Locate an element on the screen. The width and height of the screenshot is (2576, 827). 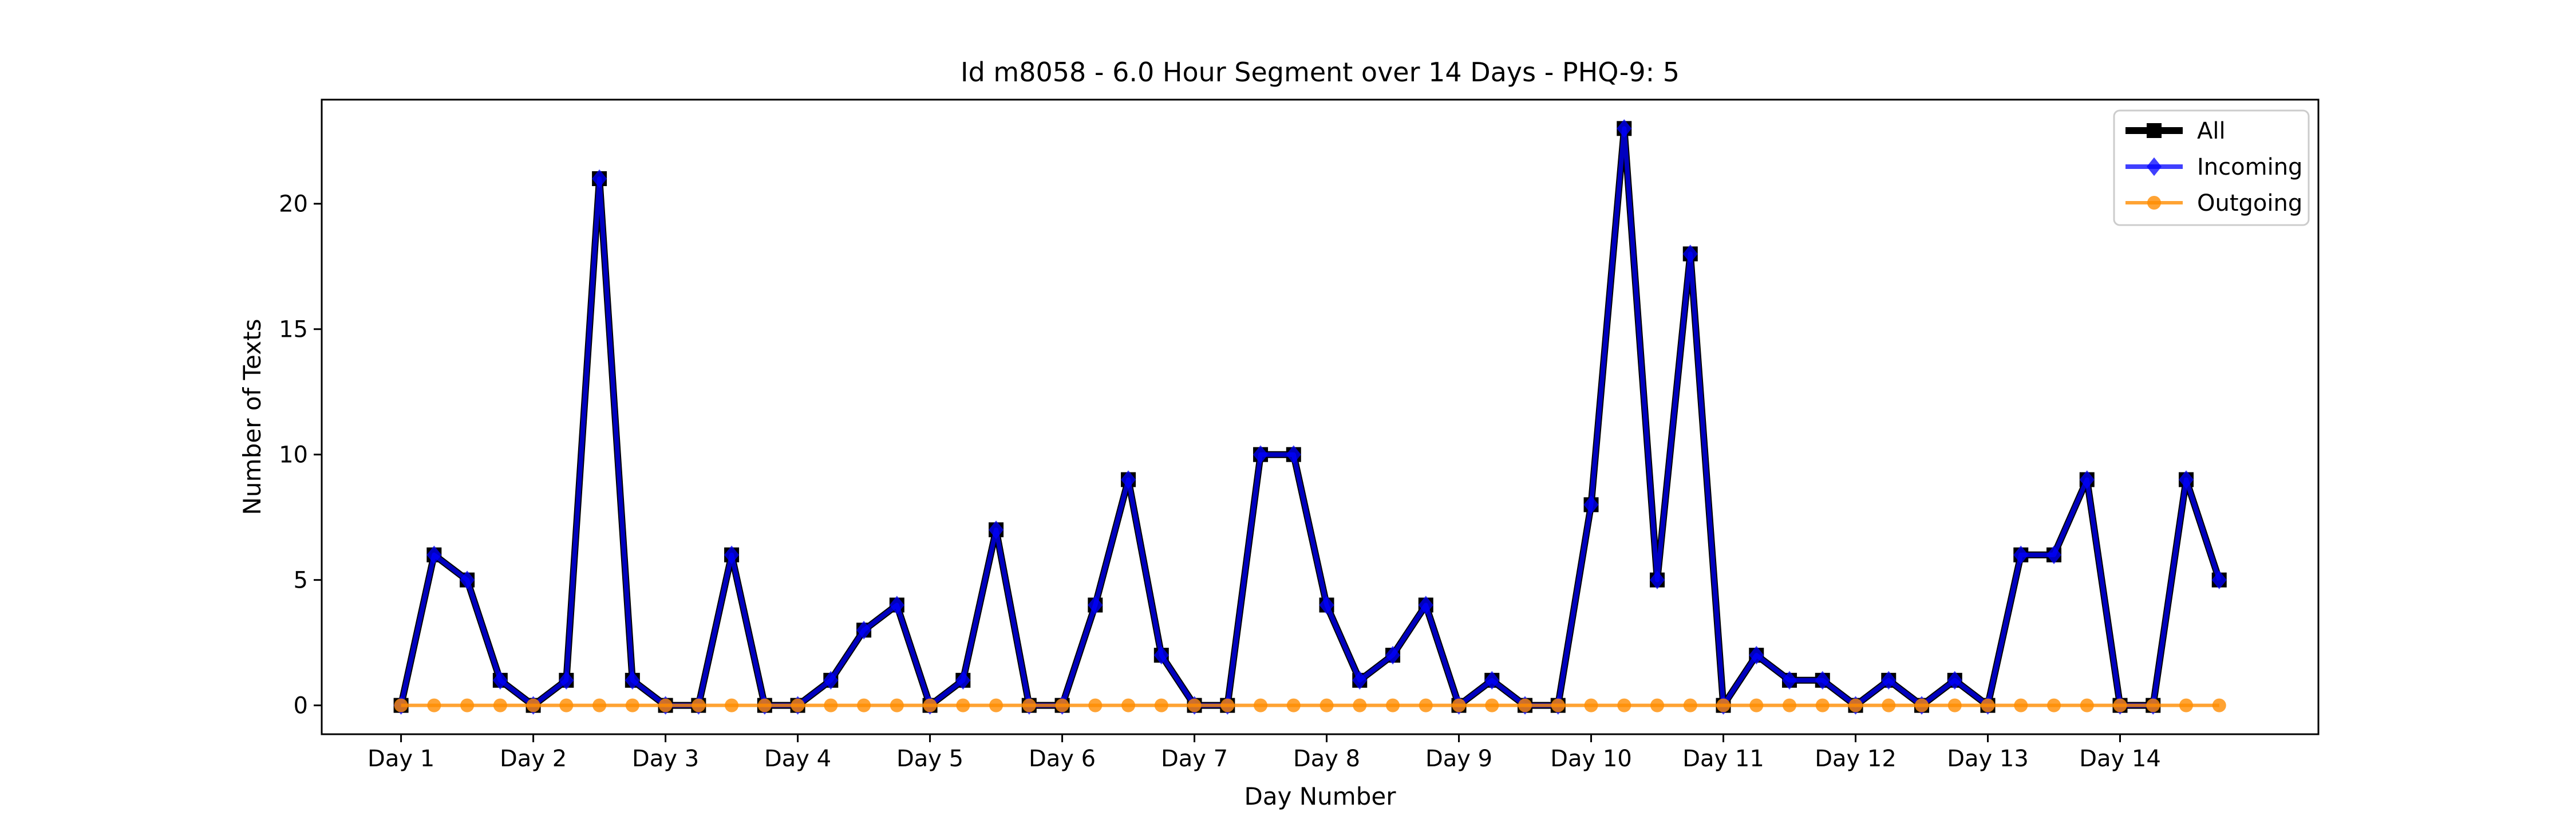
y-tick-label: 0 is located at coordinates (301, 706).